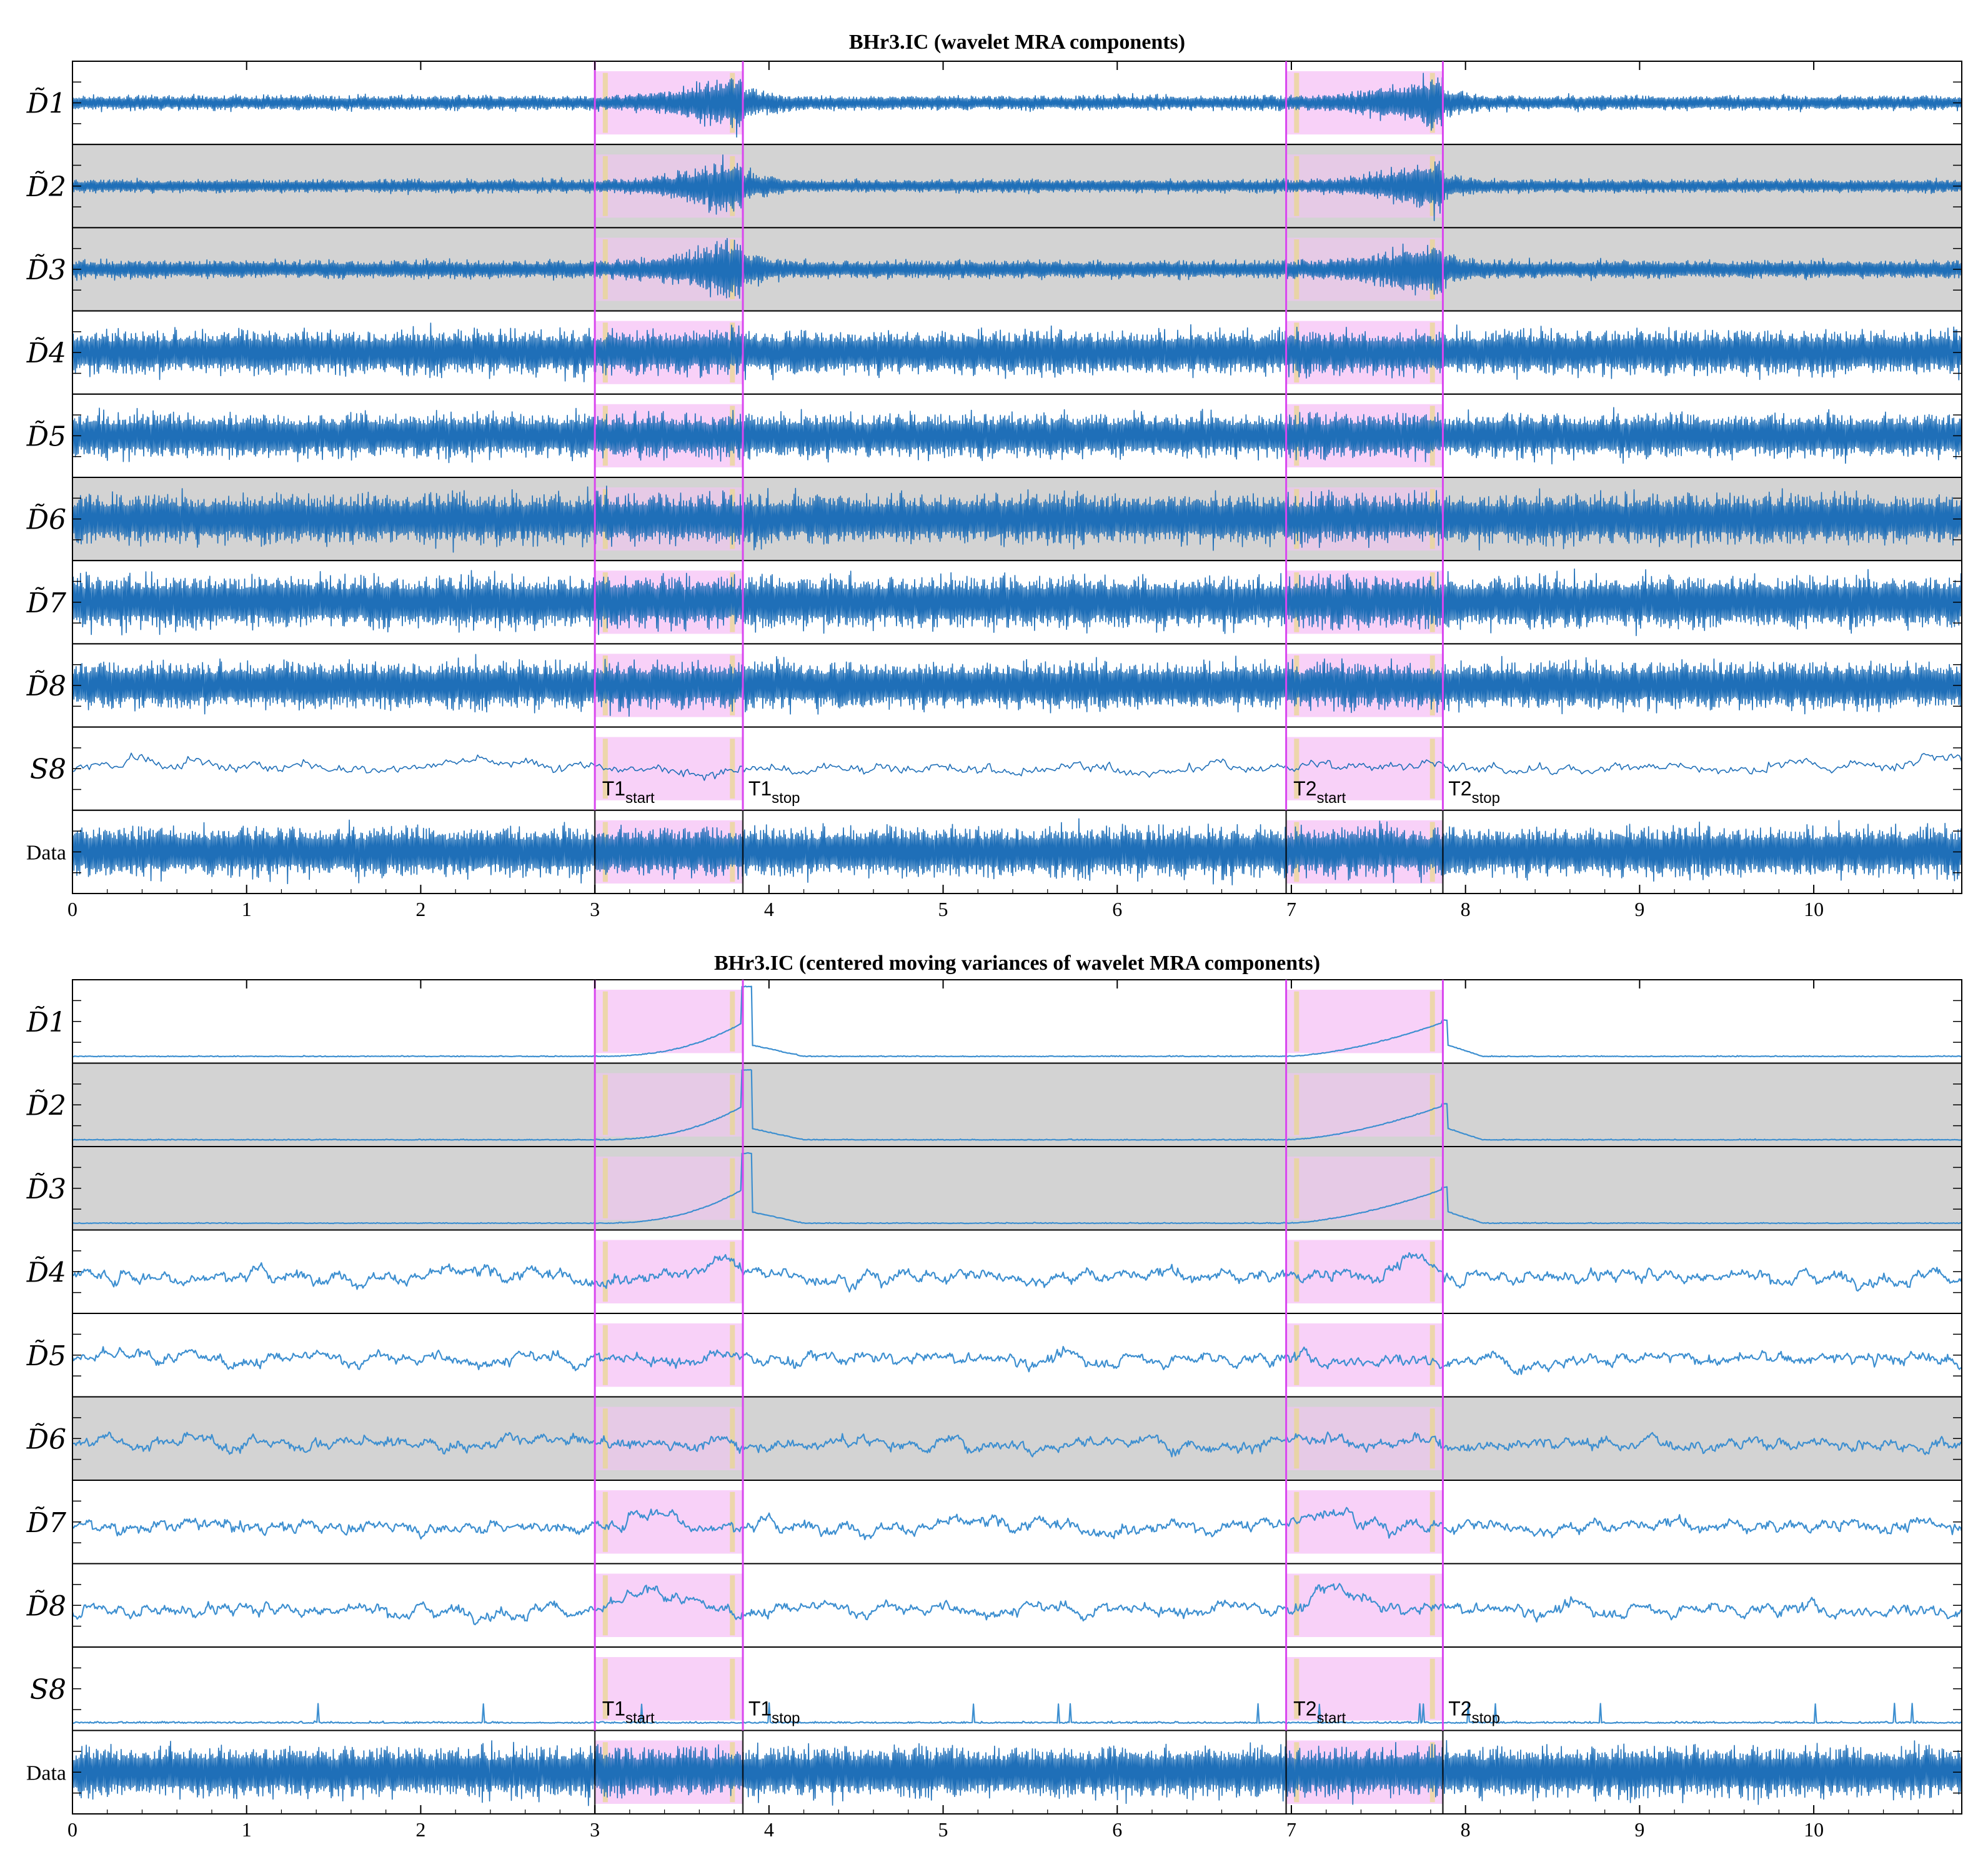 The height and width of the screenshot is (1862, 1988). I want to click on row-label: D̃8, so click(46, 685).